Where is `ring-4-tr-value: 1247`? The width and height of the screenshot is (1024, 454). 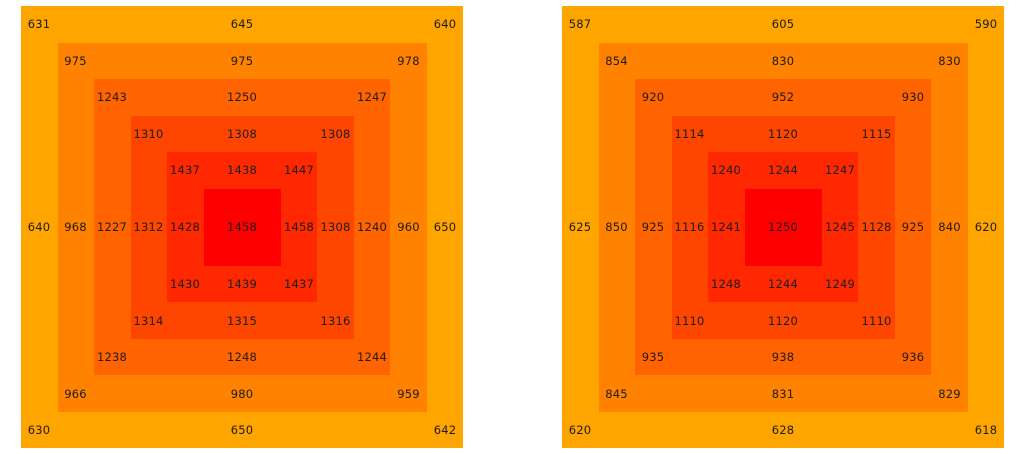
ring-4-tr-value: 1247 is located at coordinates (840, 170).